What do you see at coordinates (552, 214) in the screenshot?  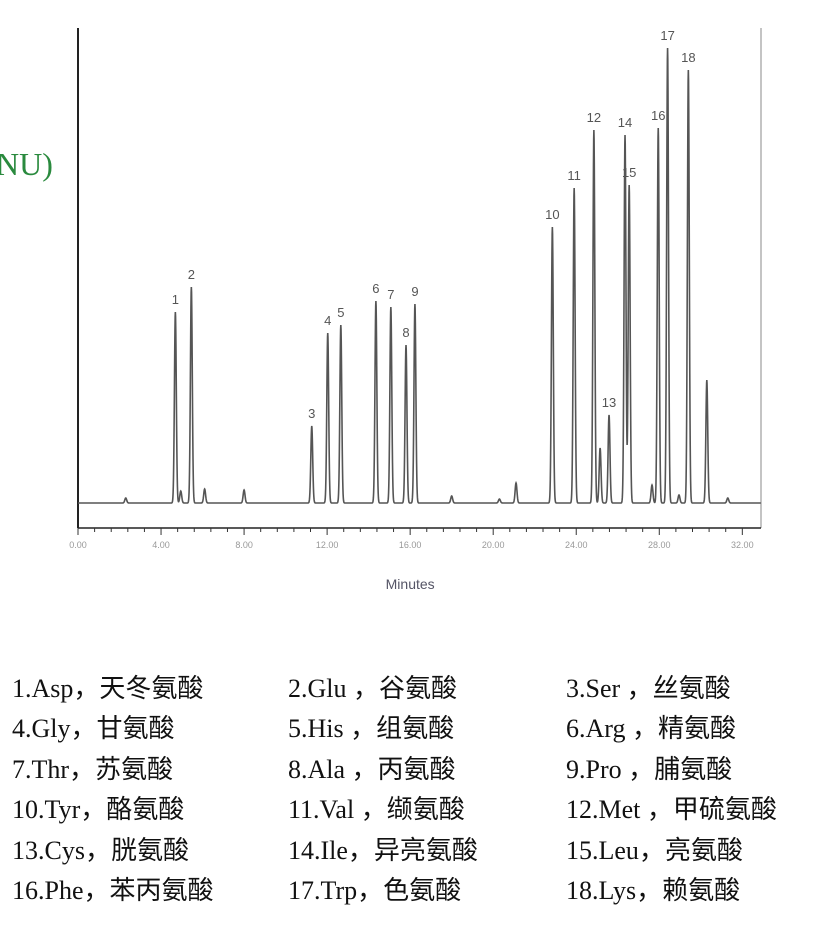 I see `peak-label-10: 10` at bounding box center [552, 214].